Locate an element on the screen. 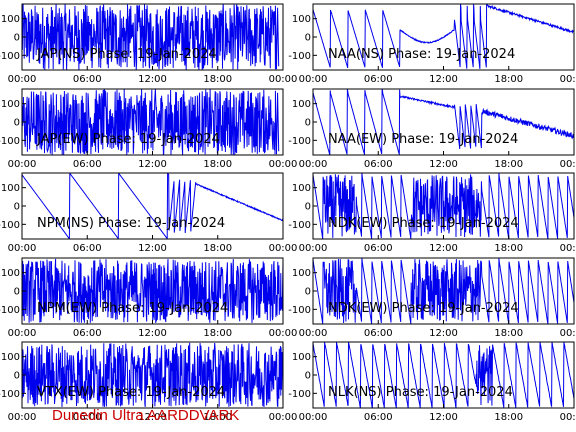 This screenshot has width=576, height=432. panel-title: NPM(NS) Phase: 19-Jan-2024 is located at coordinates (131, 223).